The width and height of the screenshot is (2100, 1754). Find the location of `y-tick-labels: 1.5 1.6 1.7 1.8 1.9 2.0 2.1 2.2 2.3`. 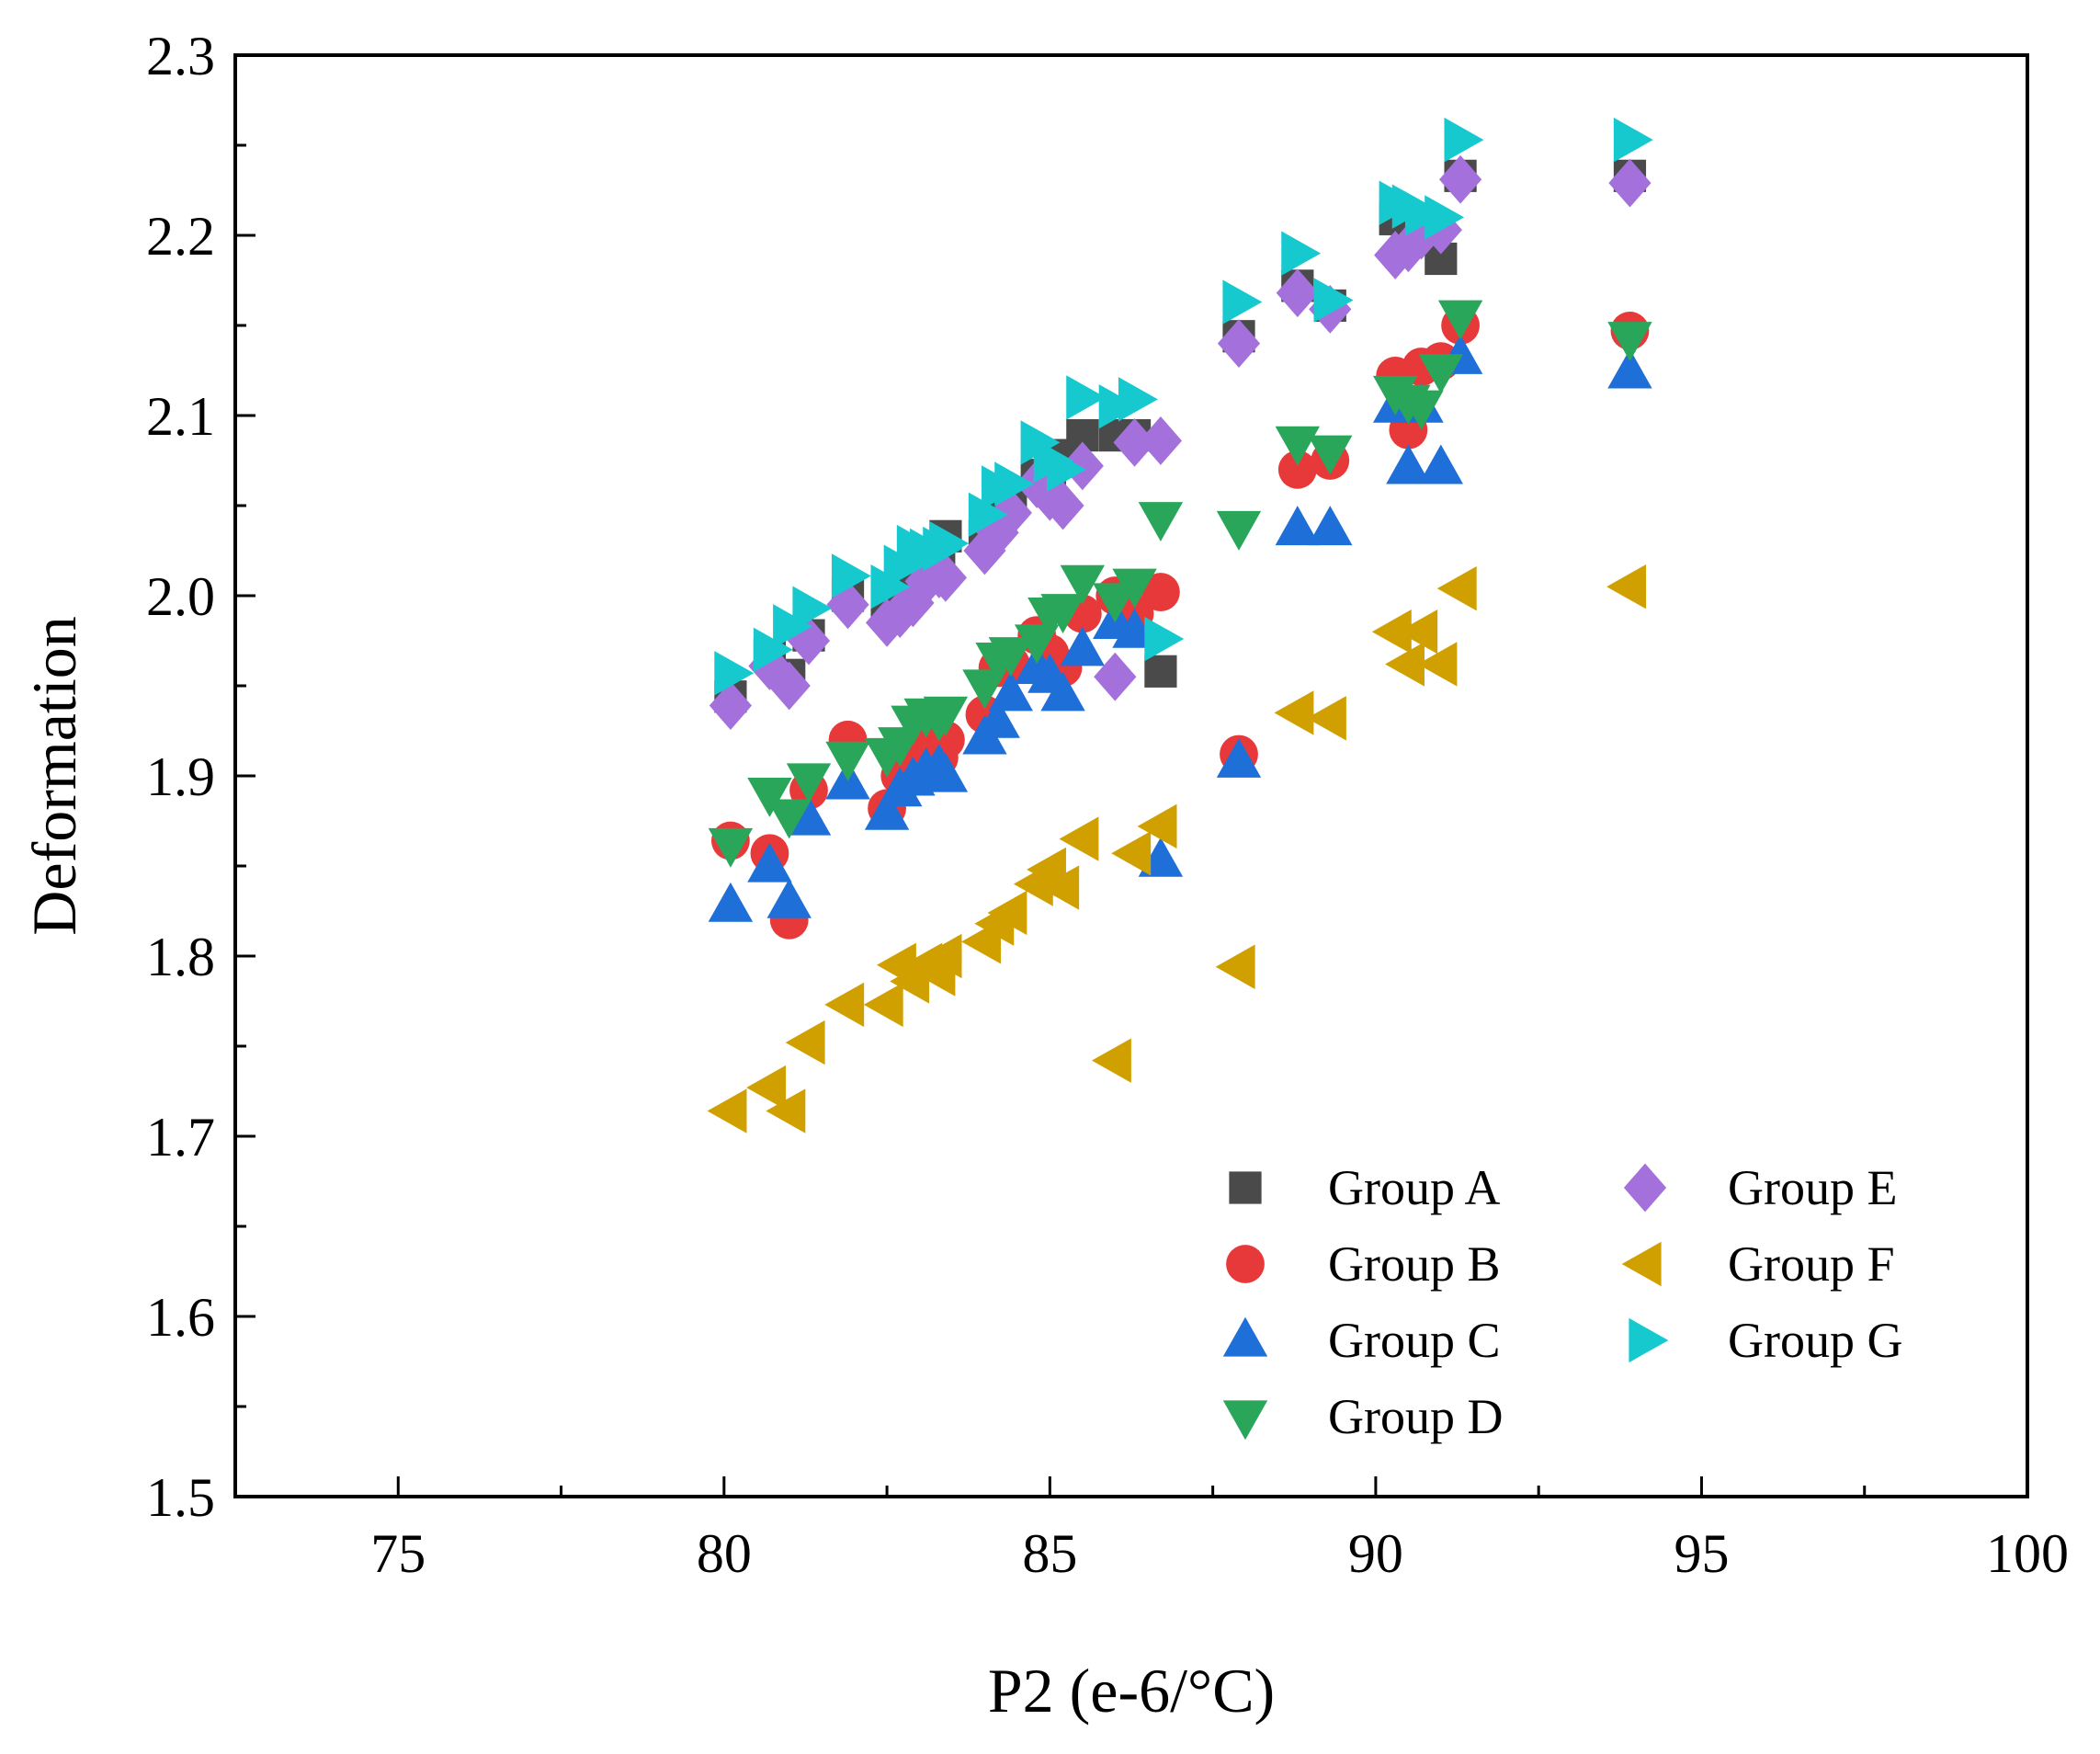

y-tick-labels: 1.5 1.6 1.7 1.8 1.9 2.0 2.1 2.2 2.3 is located at coordinates (180, 777).